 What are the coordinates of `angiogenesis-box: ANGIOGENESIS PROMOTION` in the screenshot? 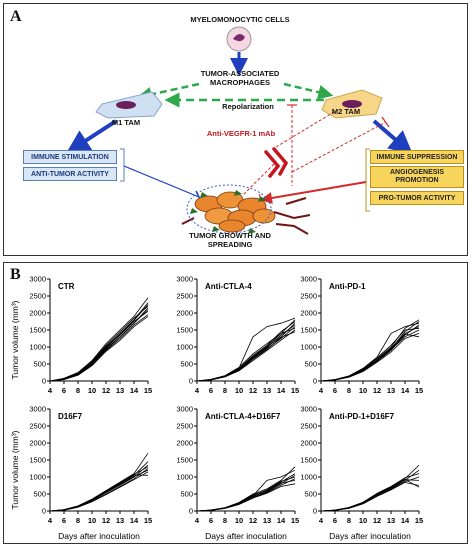 It's located at (417, 177).